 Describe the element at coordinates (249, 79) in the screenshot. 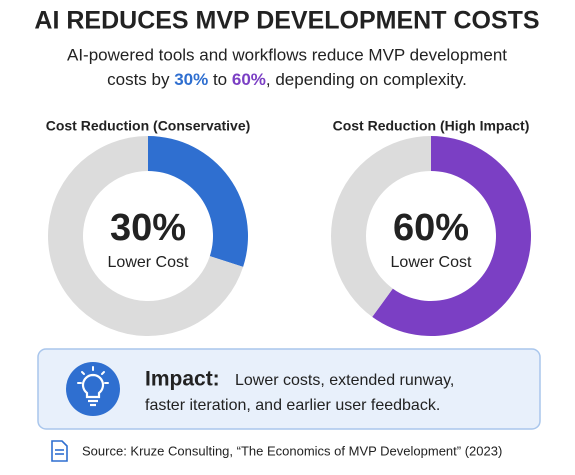

I see `subtitle-high: 60%` at that location.